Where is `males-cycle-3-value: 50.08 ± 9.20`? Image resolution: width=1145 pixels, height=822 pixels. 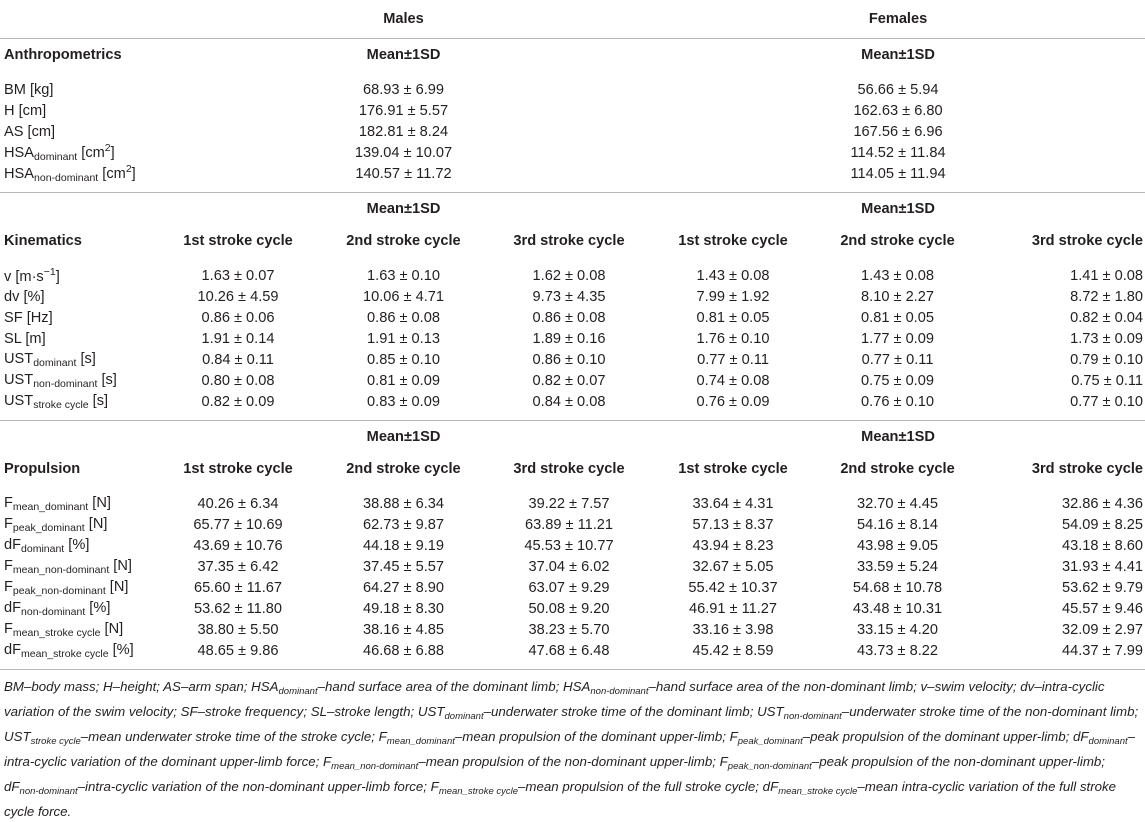
males-cycle-3-value: 50.08 ± 9.20 is located at coordinates (569, 608).